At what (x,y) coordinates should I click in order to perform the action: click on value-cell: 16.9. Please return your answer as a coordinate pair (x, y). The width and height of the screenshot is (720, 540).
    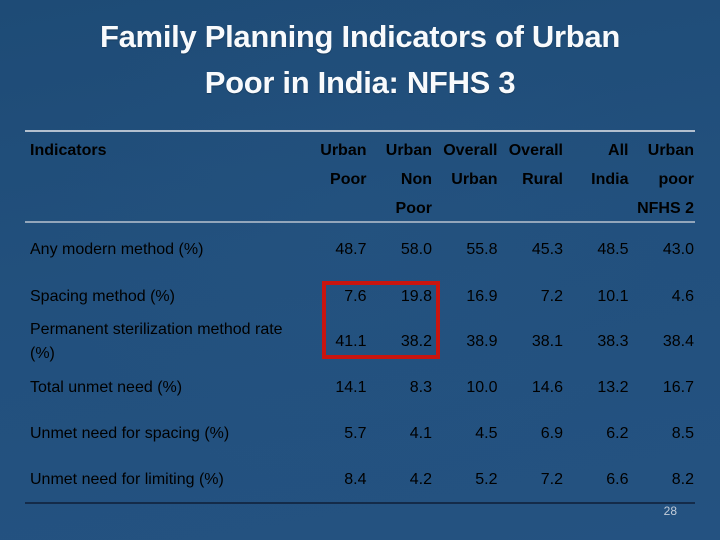
    Looking at the image, I should click on (482, 296).